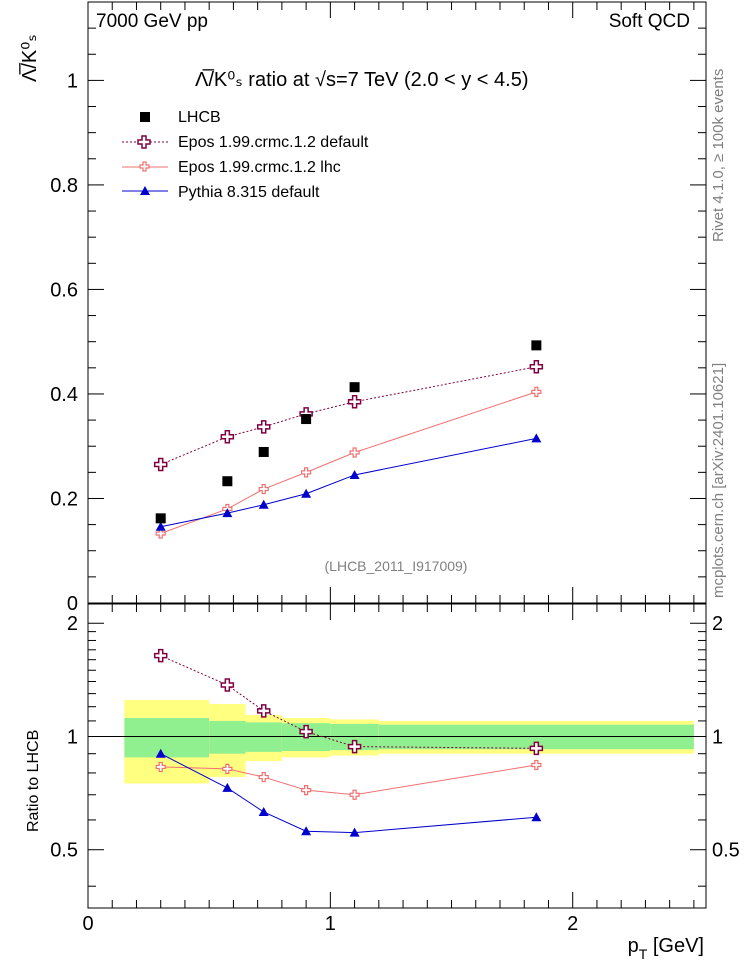 Image resolution: width=746 pixels, height=972 pixels. Describe the element at coordinates (145, 117) in the screenshot. I see `legend-marker-lhcb` at that location.